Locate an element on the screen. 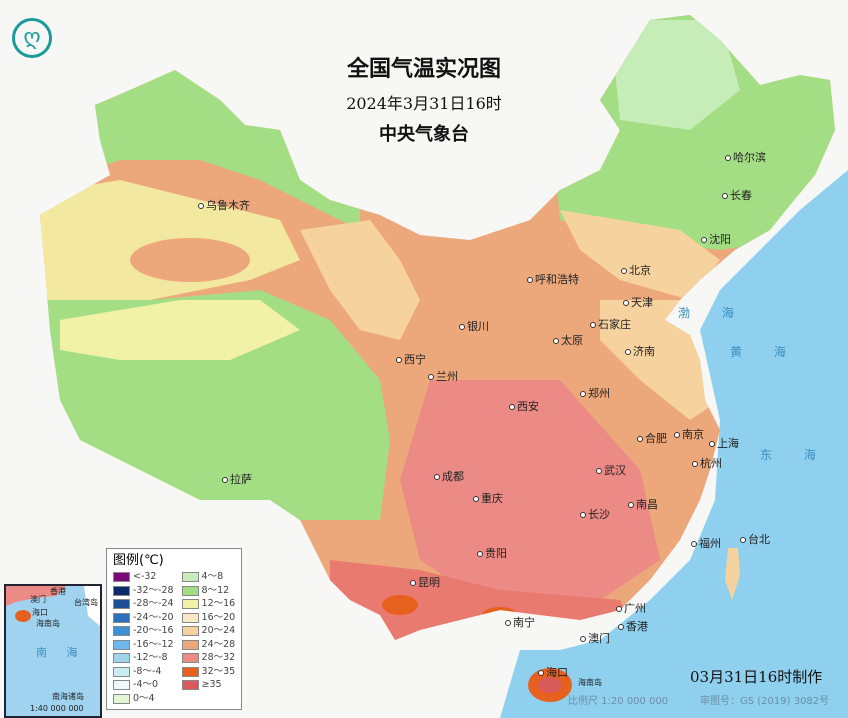 The width and height of the screenshot is (848, 718). city-label: 沈阳 is located at coordinates (716, 239).